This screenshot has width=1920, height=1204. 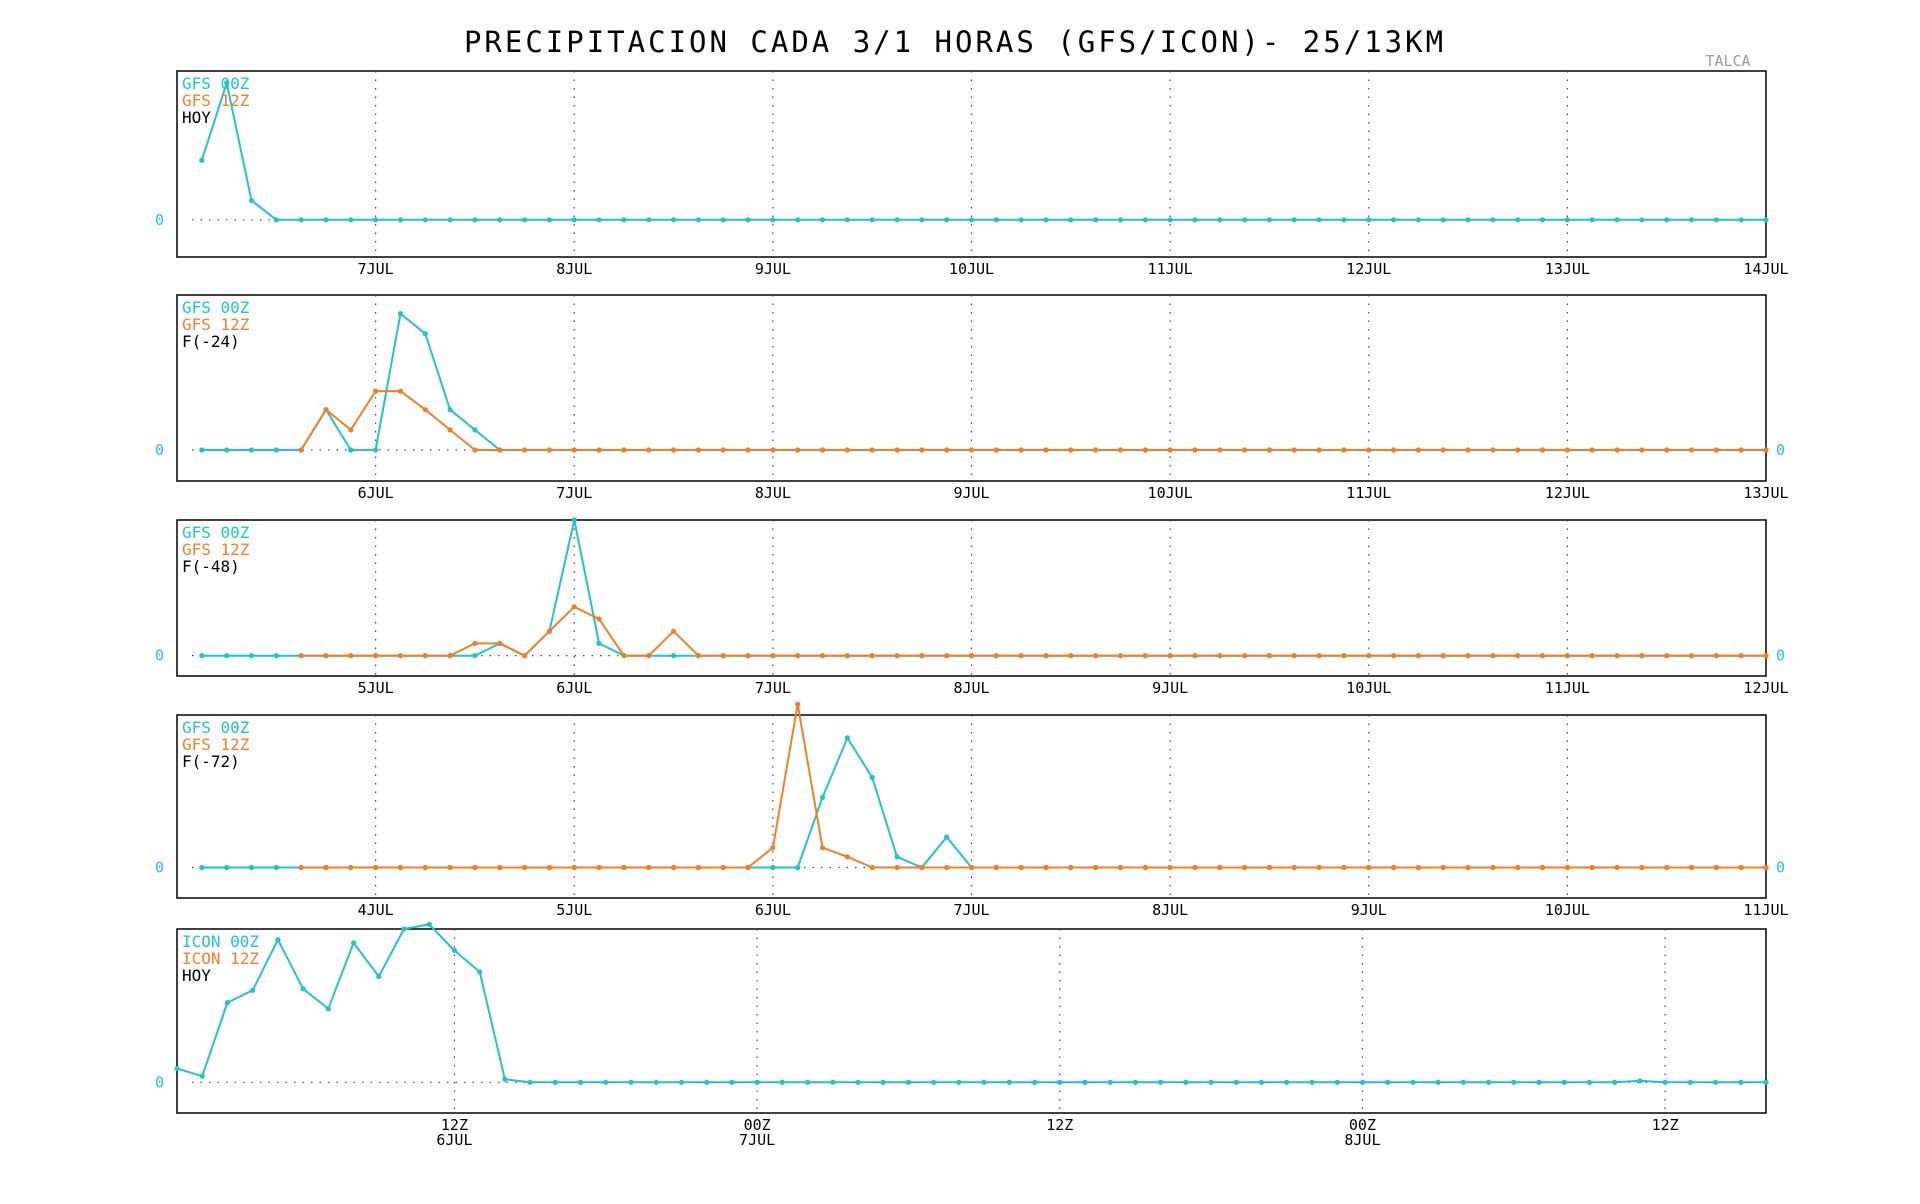 What do you see at coordinates (211, 341) in the screenshot?
I see `legend-entry: F(-24)` at bounding box center [211, 341].